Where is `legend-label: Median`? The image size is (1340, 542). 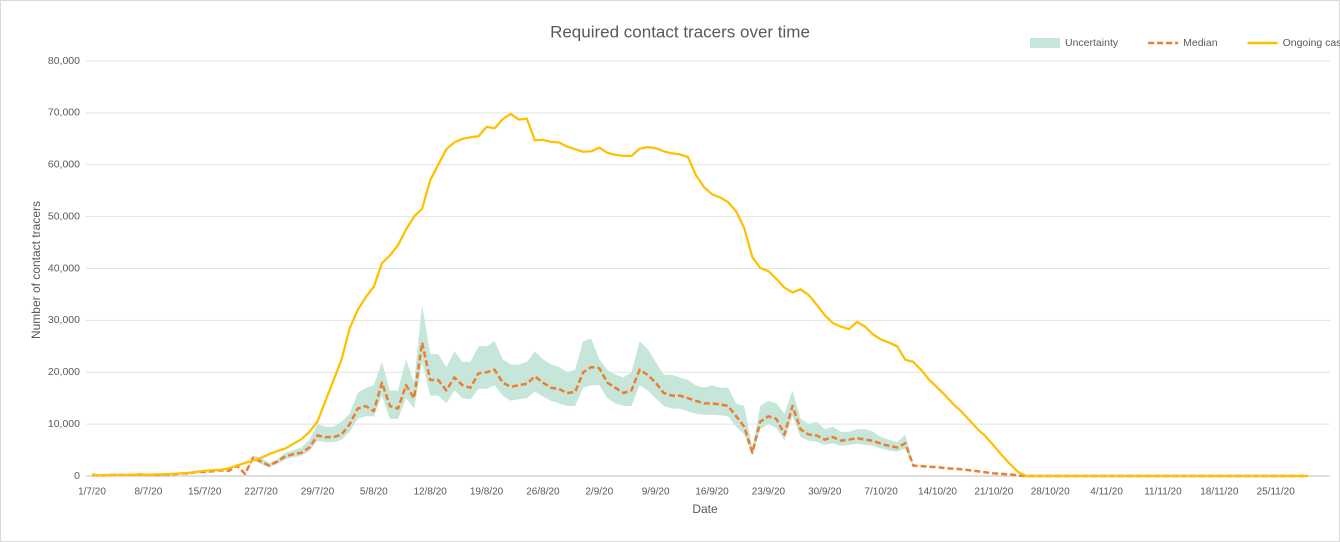
legend-label: Median is located at coordinates (1200, 43).